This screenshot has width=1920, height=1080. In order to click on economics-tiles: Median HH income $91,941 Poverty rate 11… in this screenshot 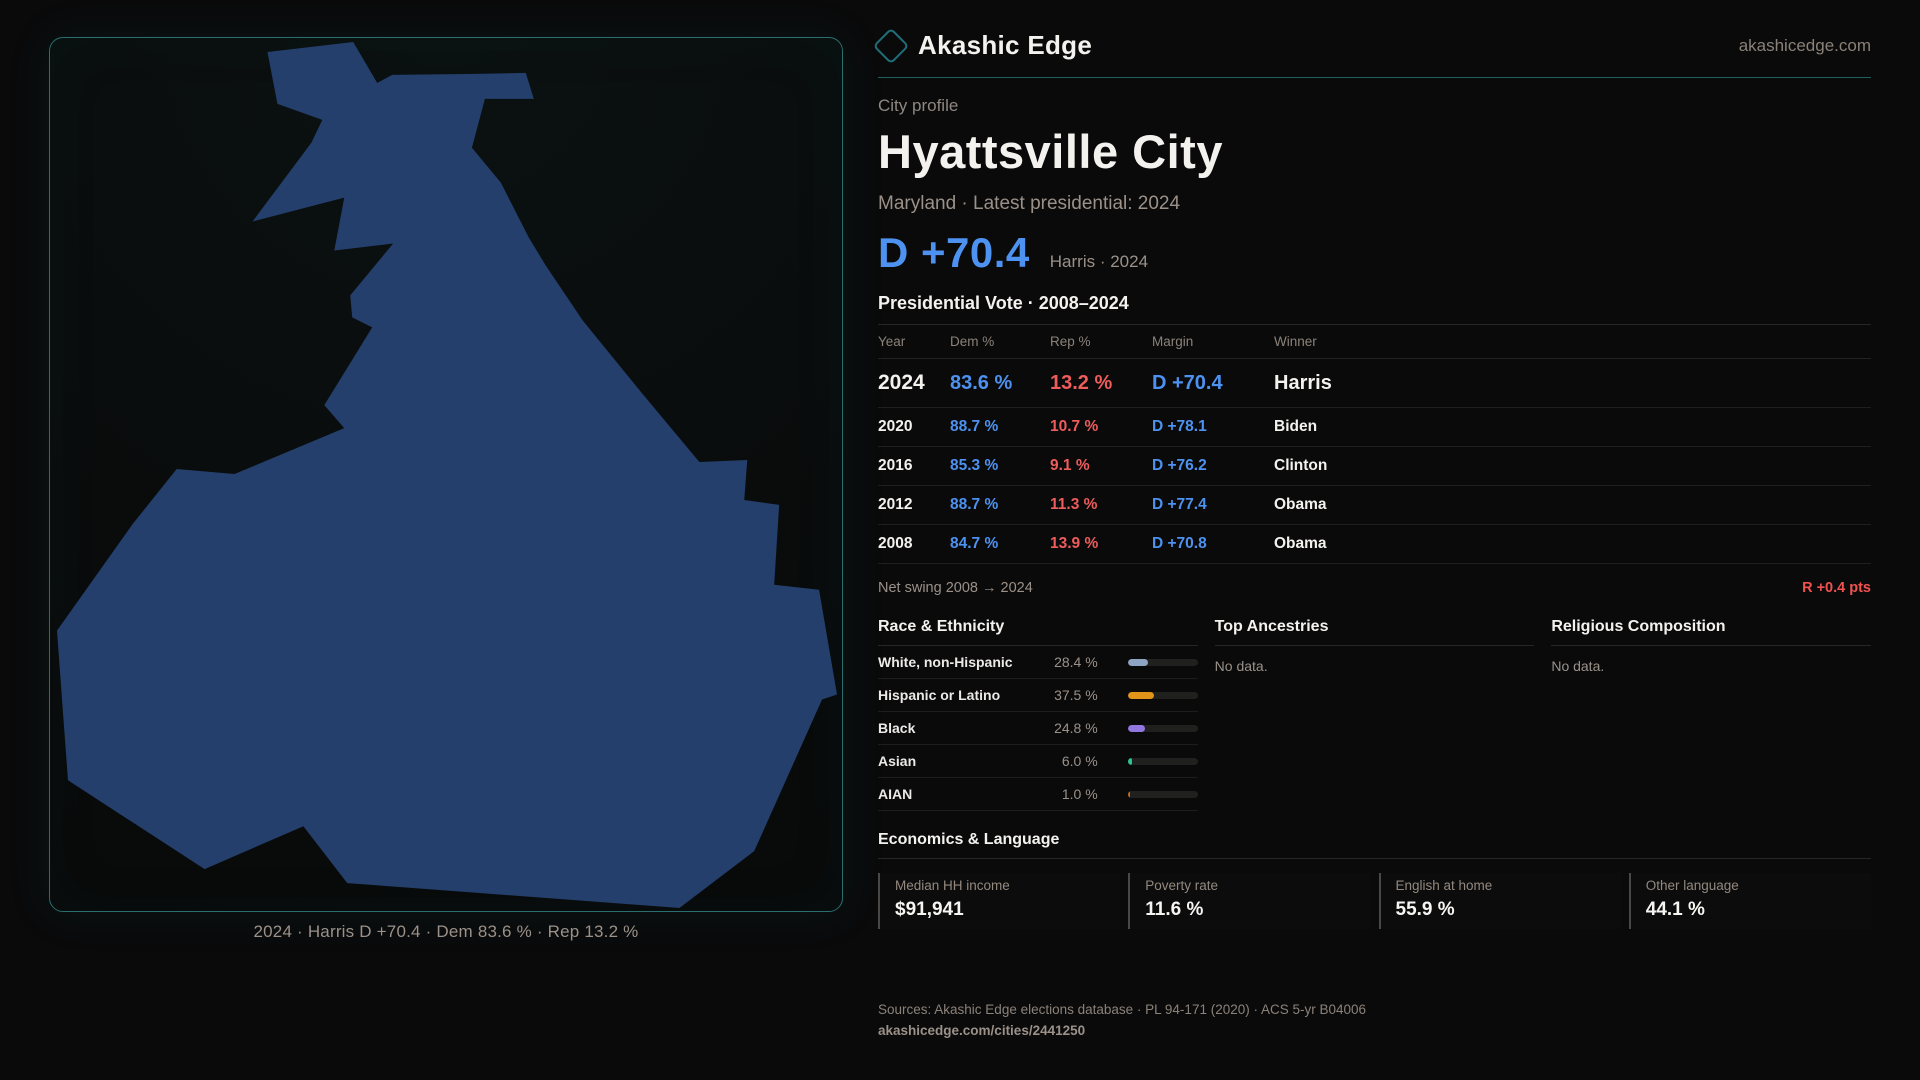, I will do `click(1374, 901)`.